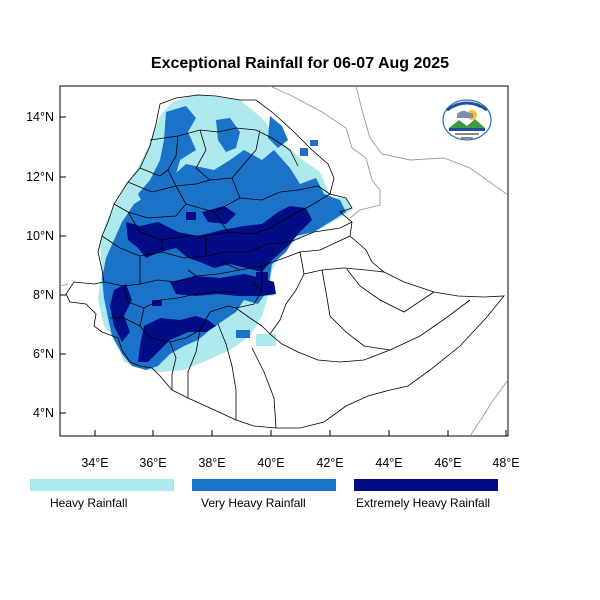  Describe the element at coordinates (264, 485) in the screenshot. I see `legend-swatch-very-heavy` at that location.